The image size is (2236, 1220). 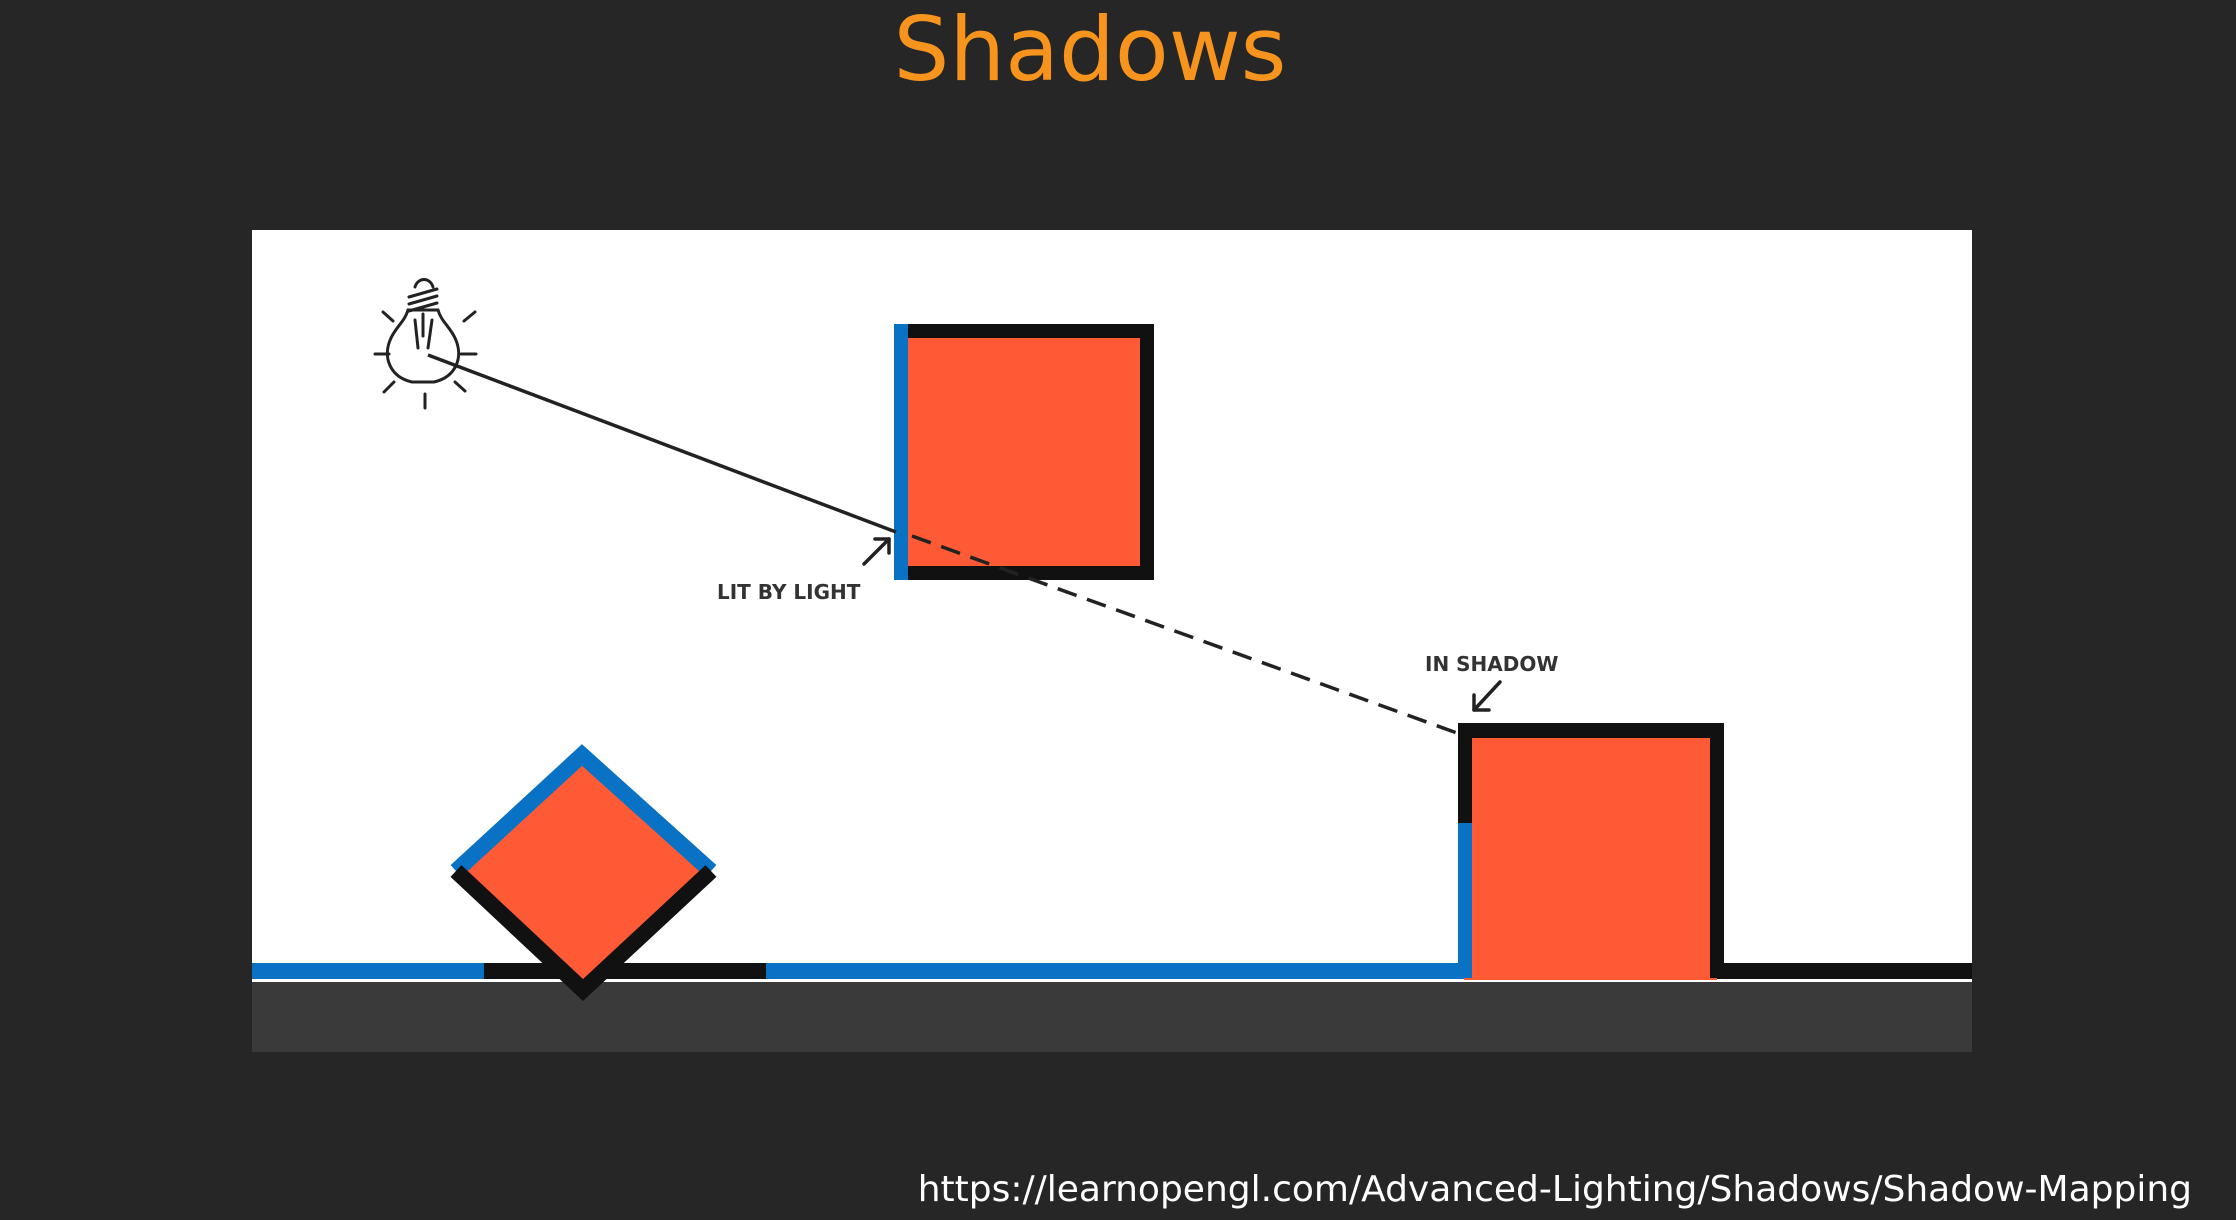 I want to click on light-ray, so click(x=662, y=443).